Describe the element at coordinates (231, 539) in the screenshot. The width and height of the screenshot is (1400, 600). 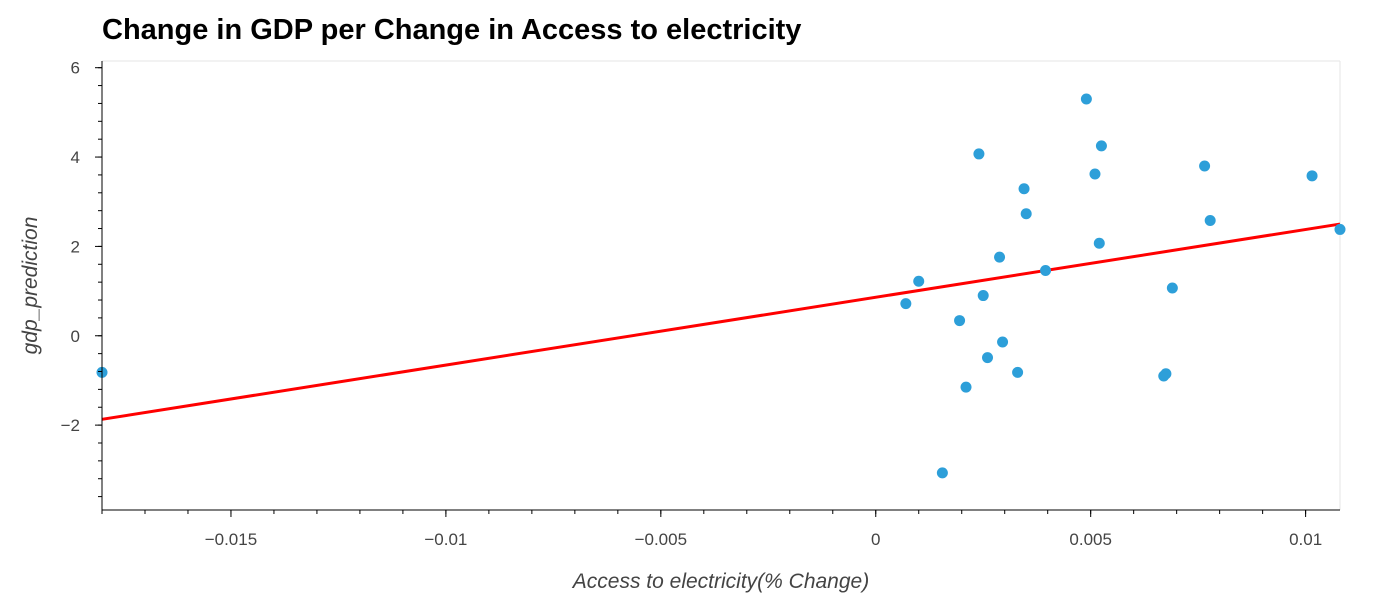
I see `x-tick-label: −0.015` at that location.